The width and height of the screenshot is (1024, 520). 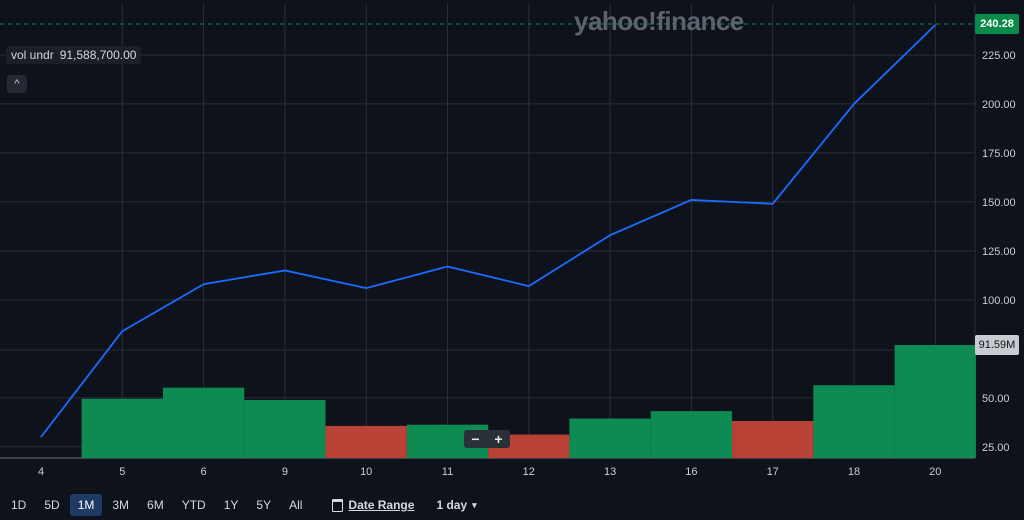 I want to click on x-tick-label: 12, so click(x=529, y=472).